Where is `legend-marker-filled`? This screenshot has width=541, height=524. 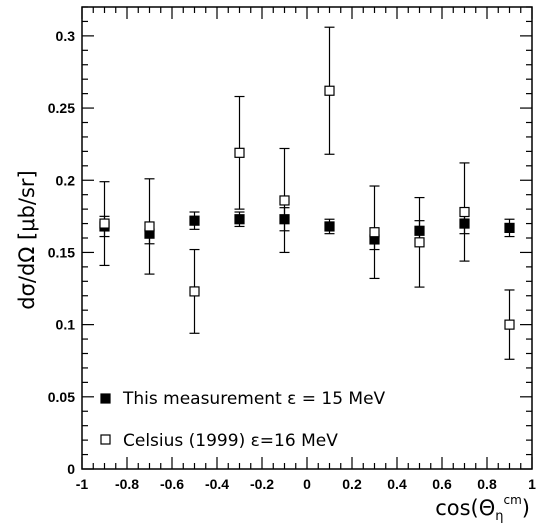 legend-marker-filled is located at coordinates (105, 398).